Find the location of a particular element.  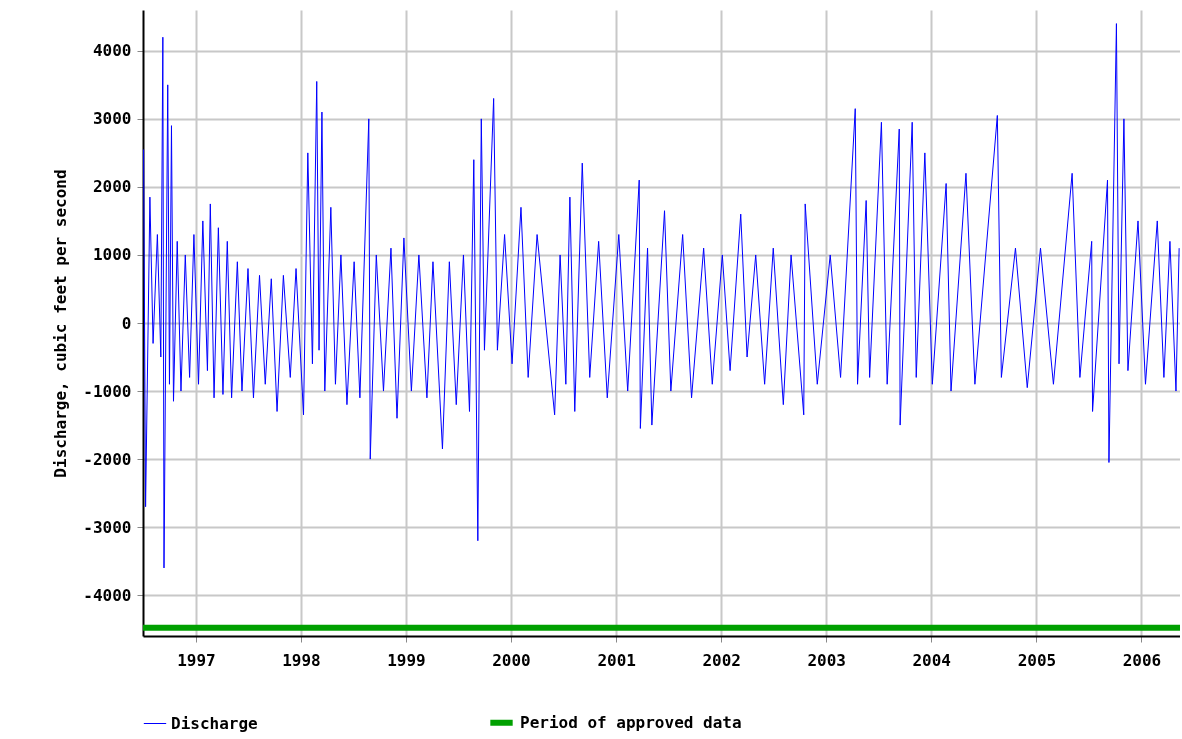

x-tick-label: 2004 is located at coordinates (931, 660).